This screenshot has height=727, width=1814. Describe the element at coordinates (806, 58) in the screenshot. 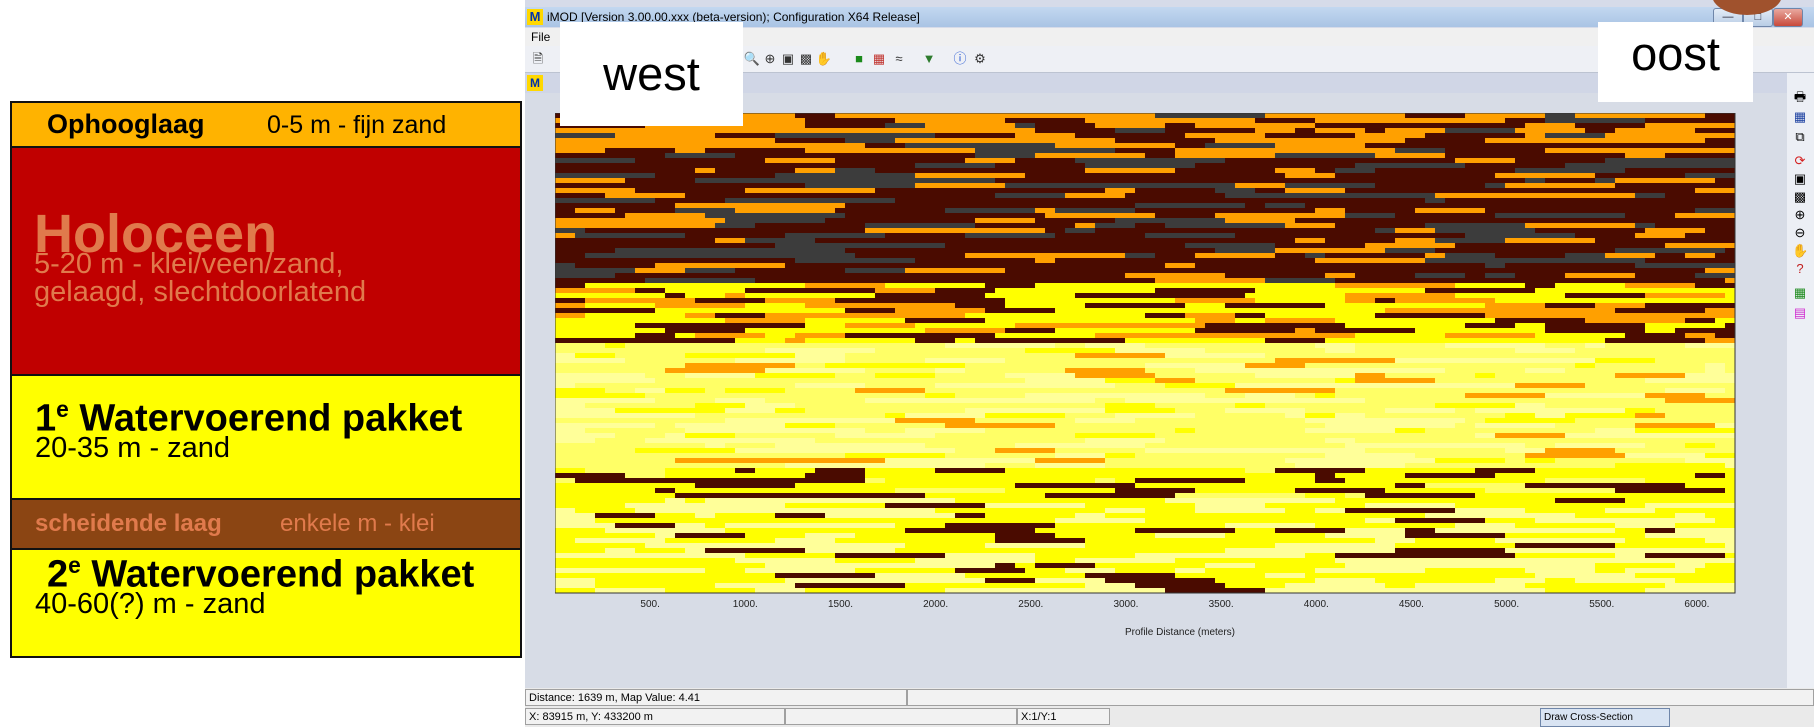

I see `zoom-extent-icon: ▩` at that location.